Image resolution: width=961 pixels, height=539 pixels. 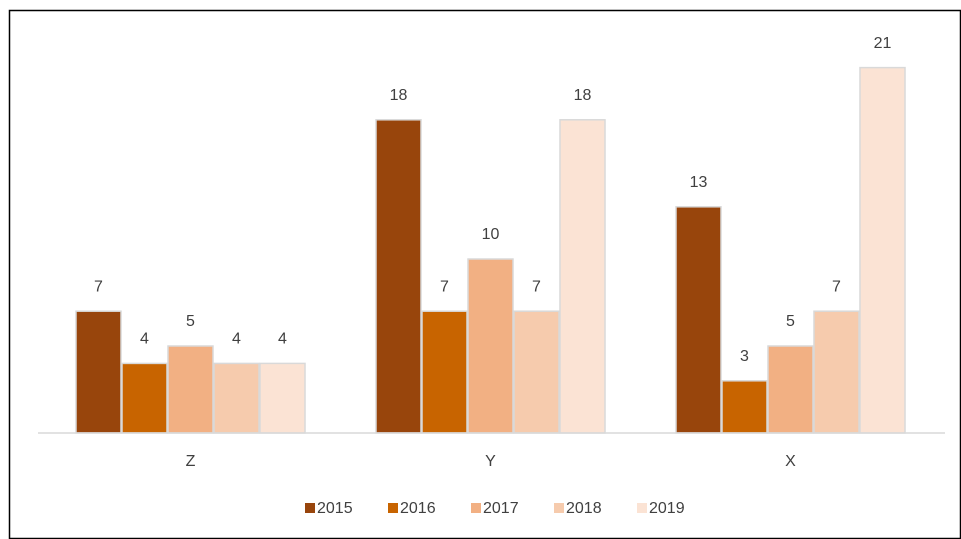 I want to click on legend-label: 2019, so click(x=667, y=508).